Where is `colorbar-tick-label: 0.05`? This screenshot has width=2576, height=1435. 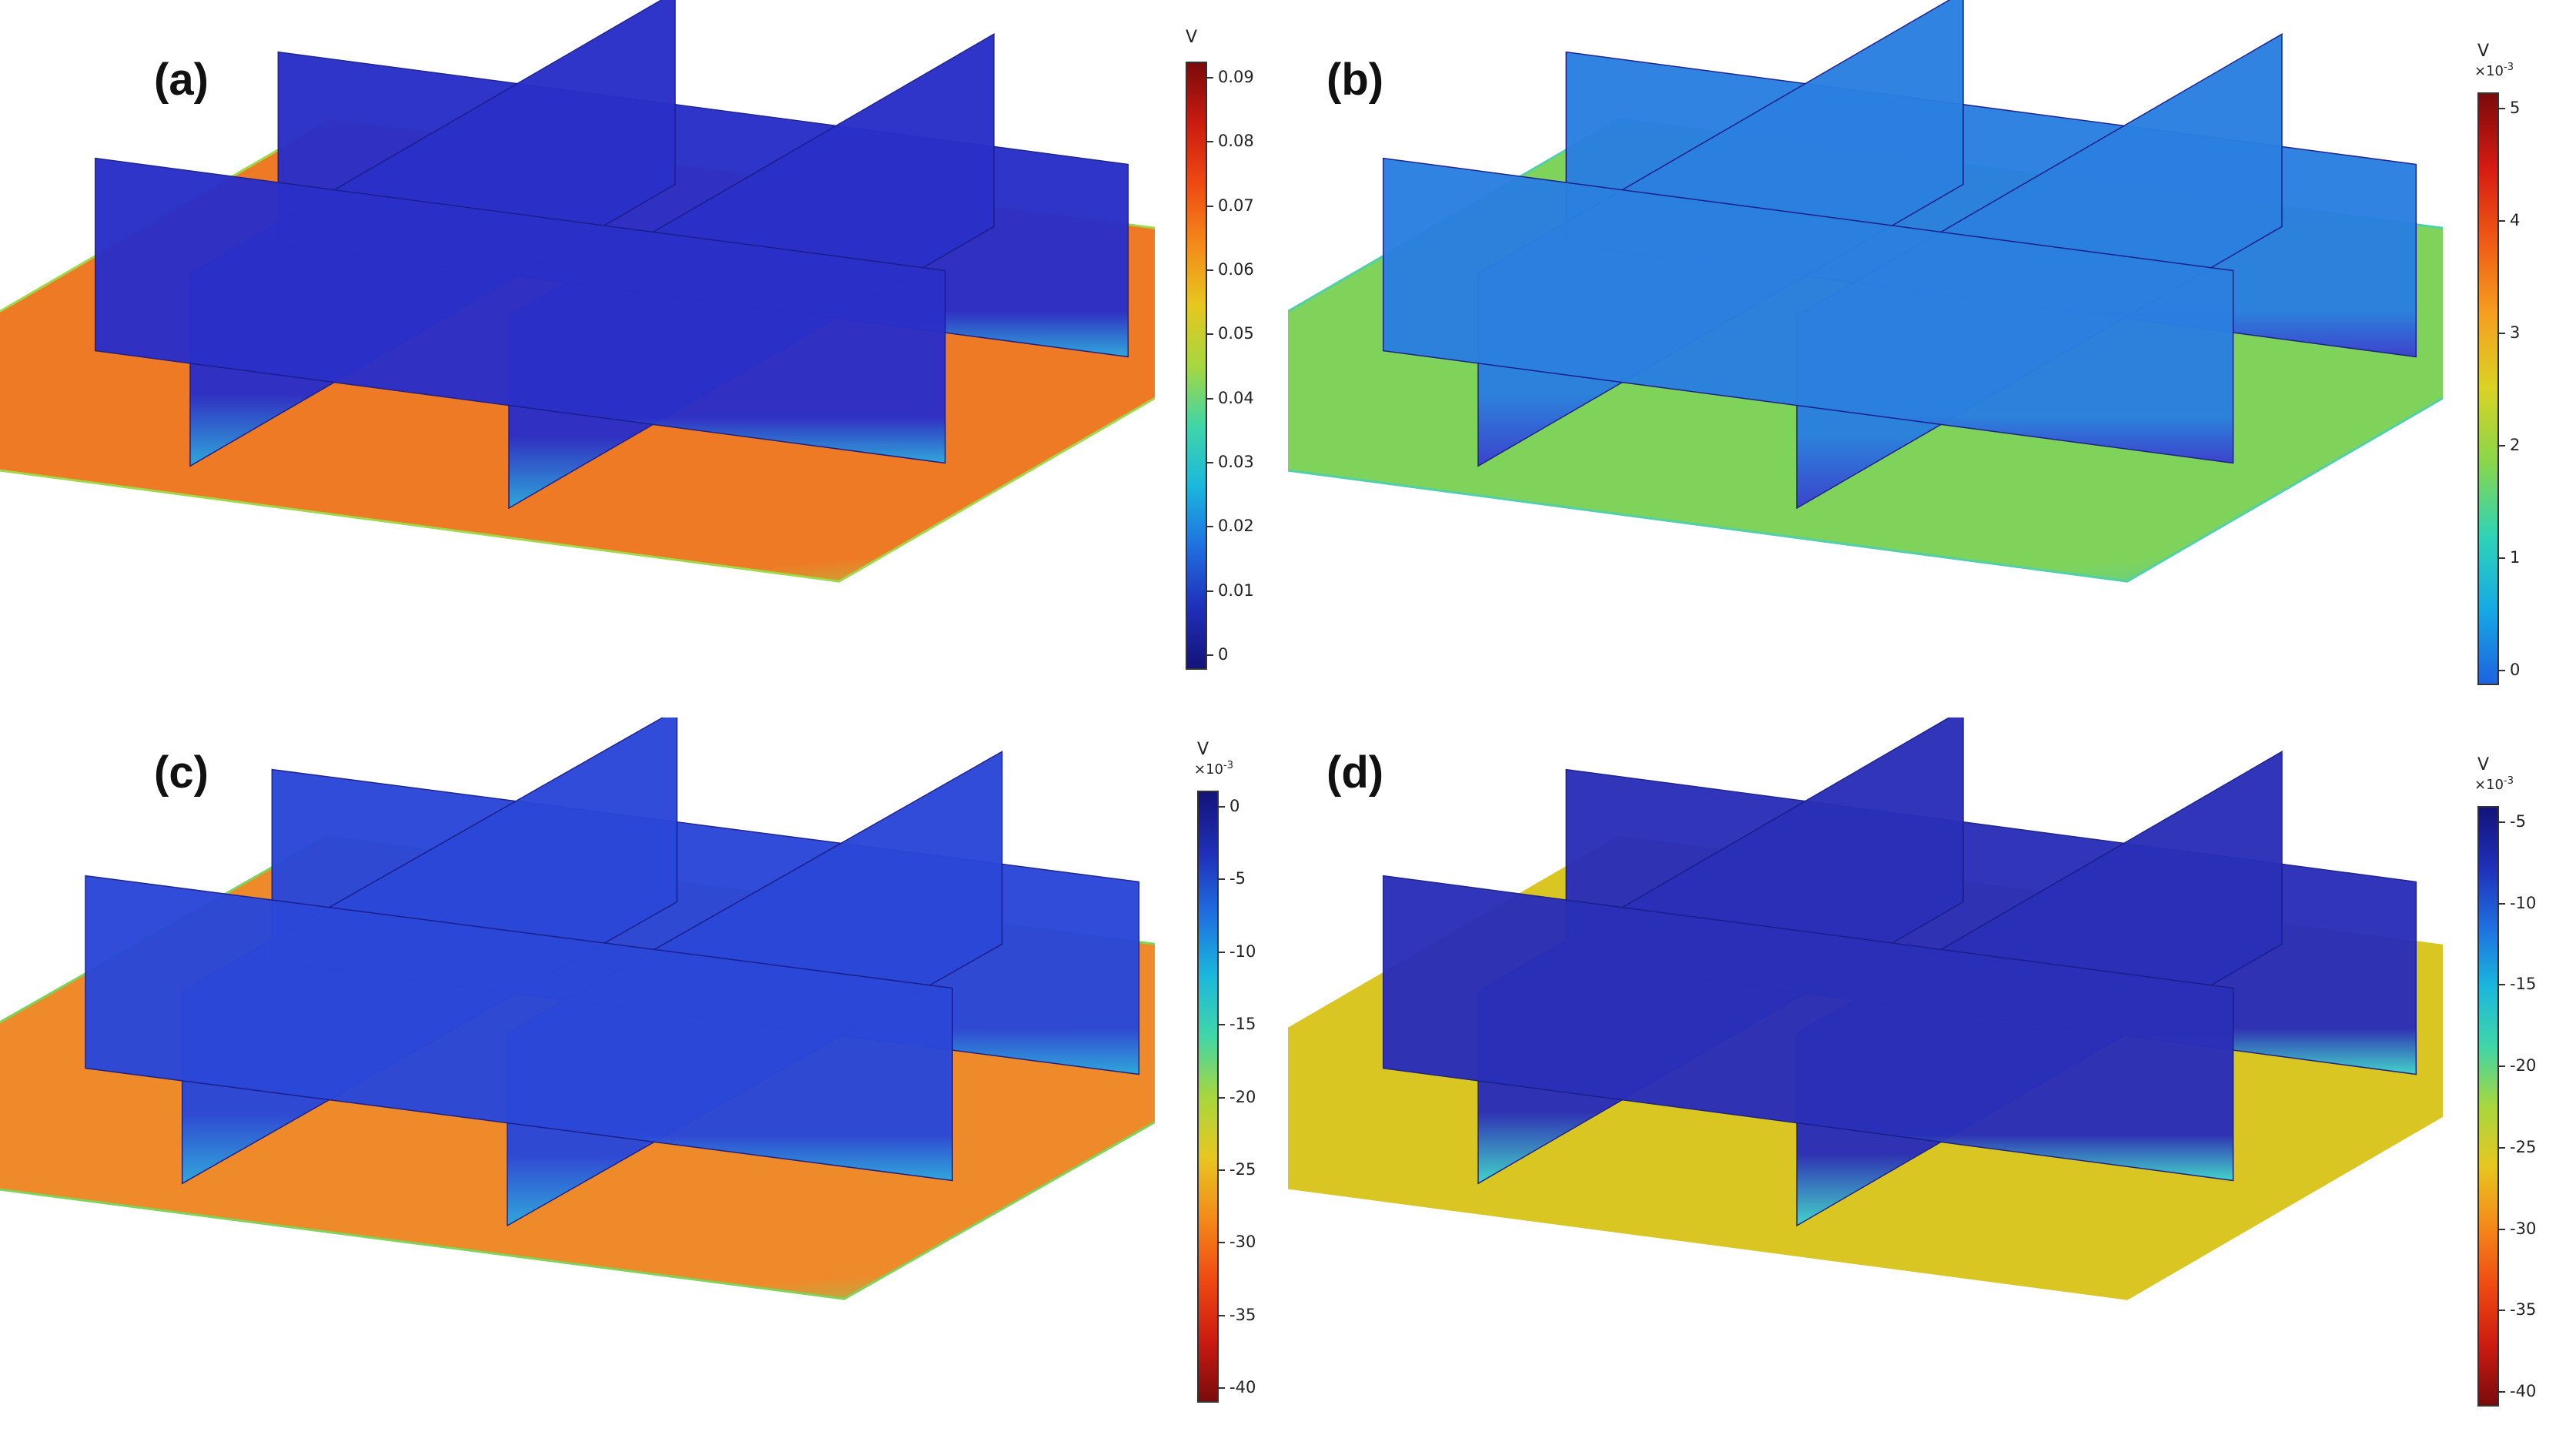
colorbar-tick-label: 0.05 is located at coordinates (1236, 333).